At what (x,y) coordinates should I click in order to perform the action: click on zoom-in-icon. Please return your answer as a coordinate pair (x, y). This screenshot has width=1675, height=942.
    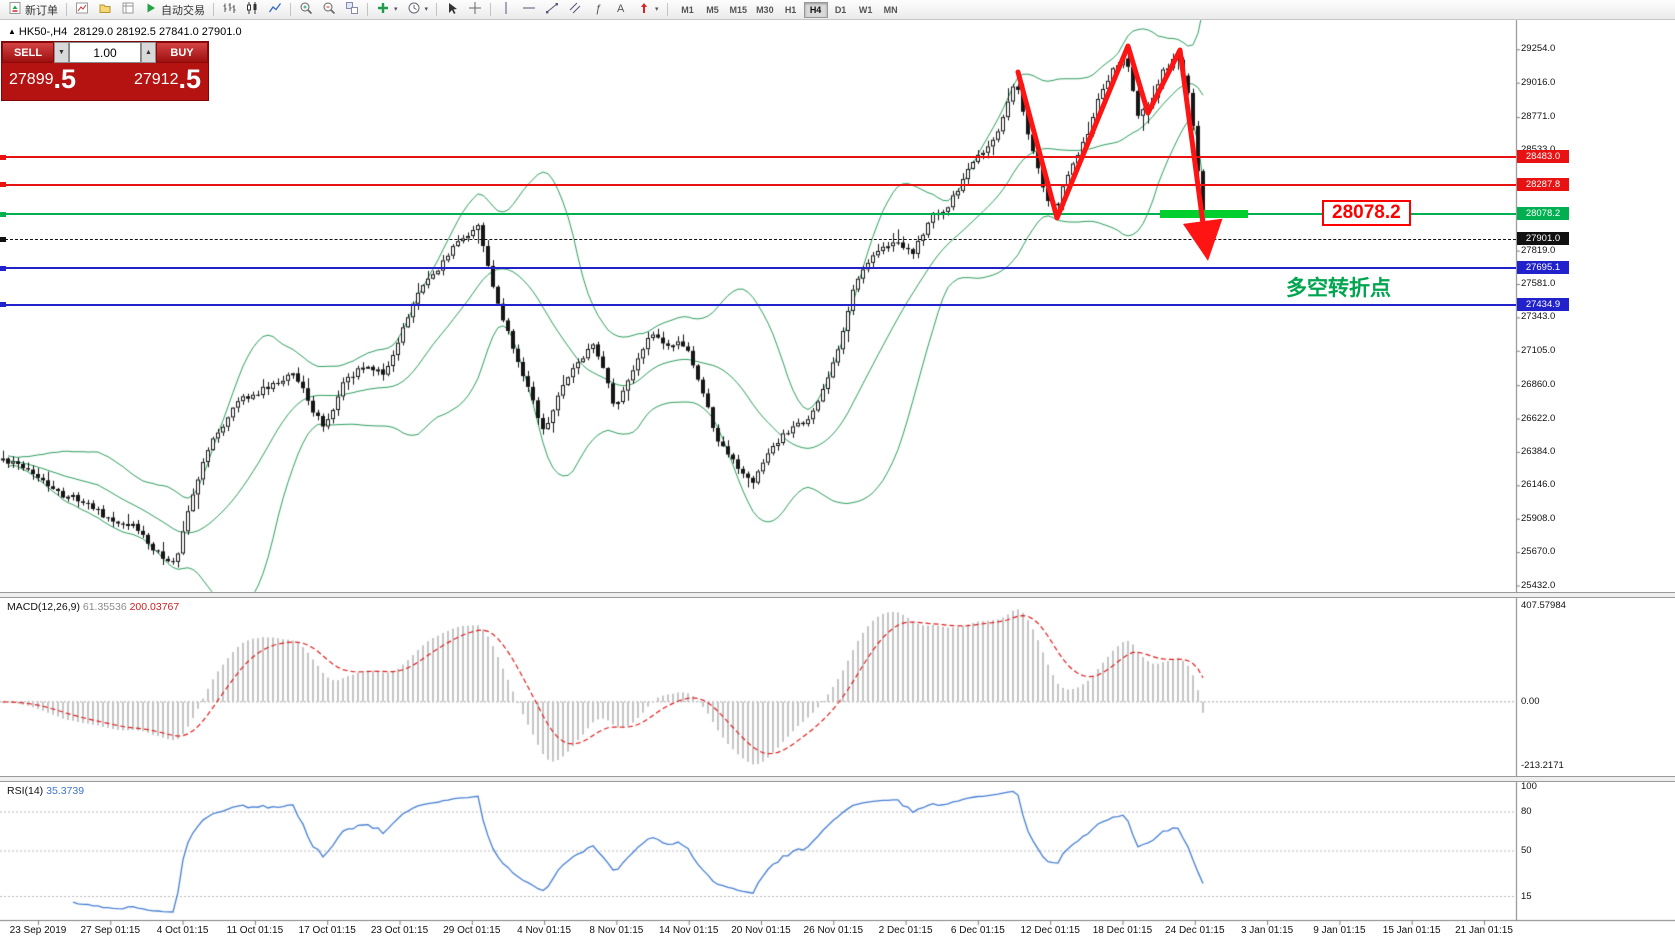
    Looking at the image, I should click on (306, 9).